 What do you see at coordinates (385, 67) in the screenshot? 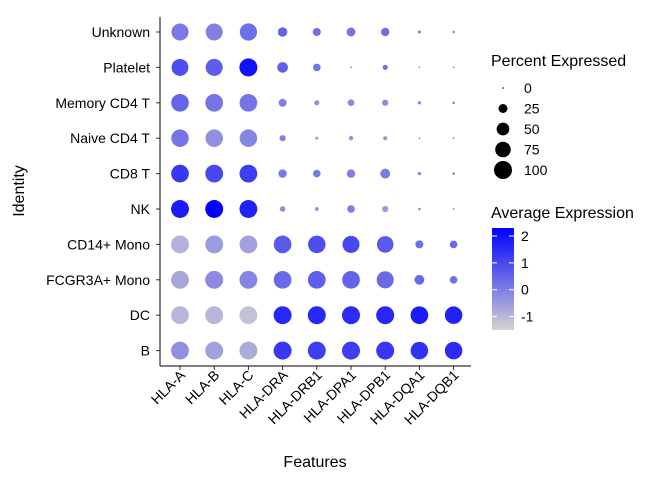
I see `dot-platelet-hla-dpb1` at bounding box center [385, 67].